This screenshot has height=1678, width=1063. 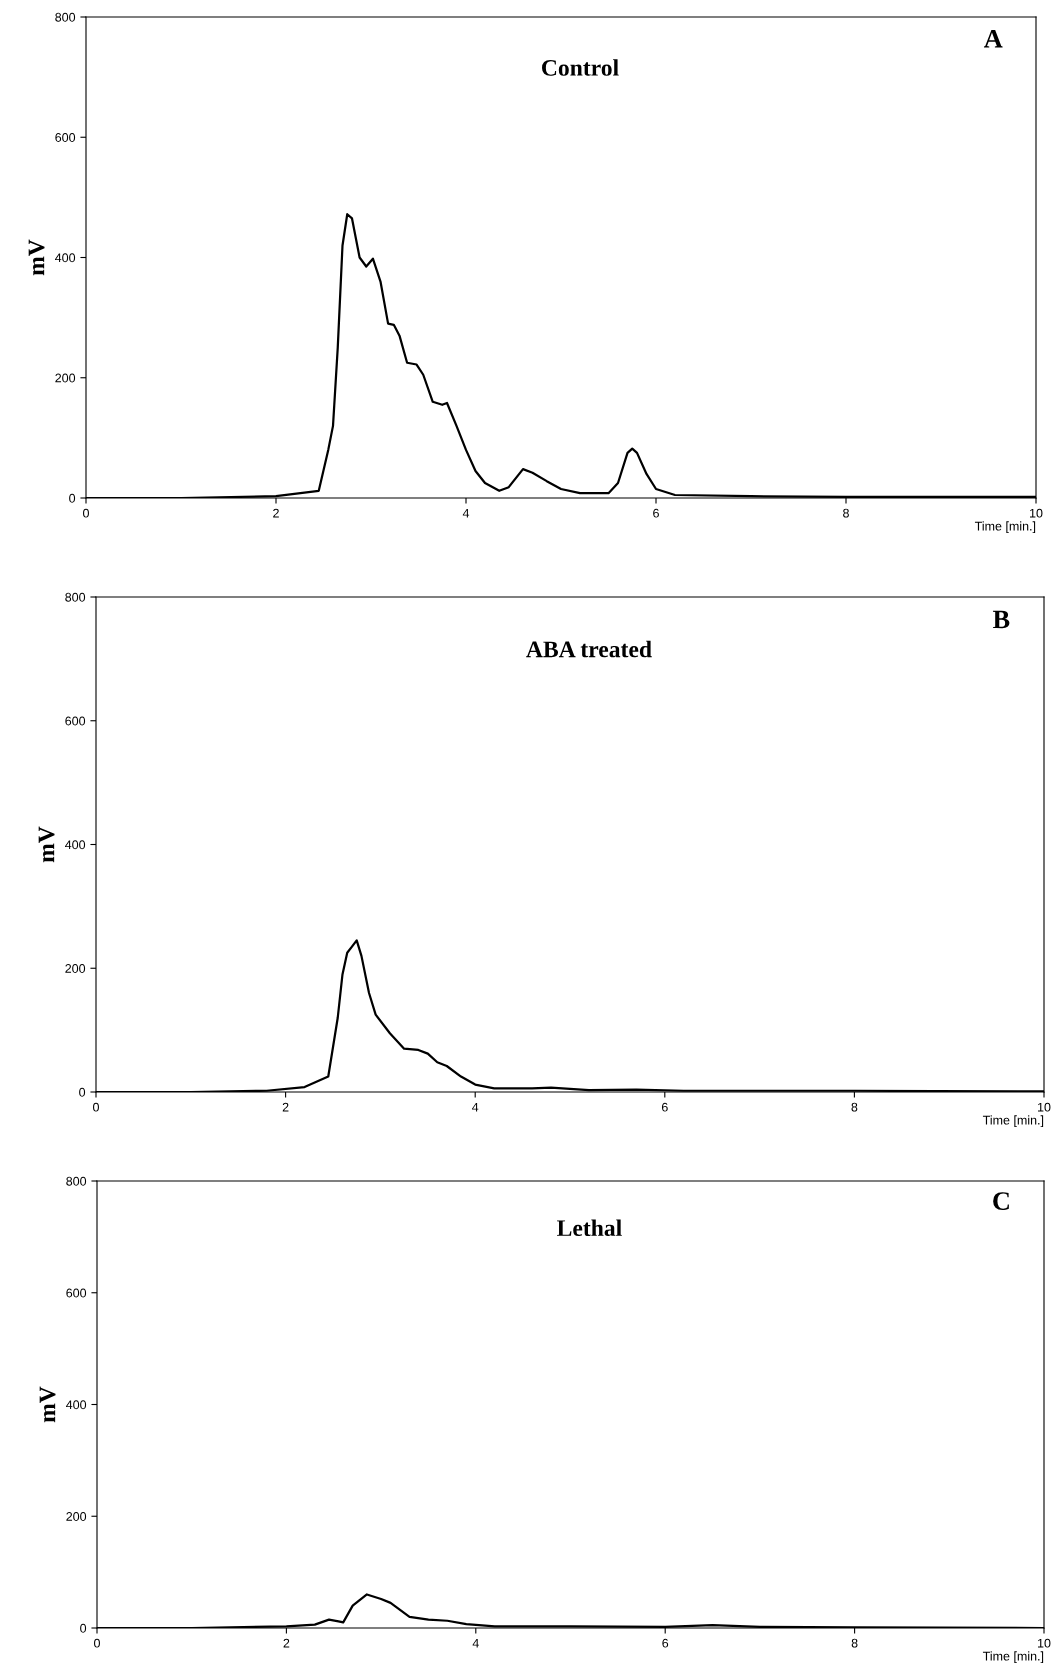 What do you see at coordinates (589, 649) in the screenshot?
I see `text: ABA treated` at bounding box center [589, 649].